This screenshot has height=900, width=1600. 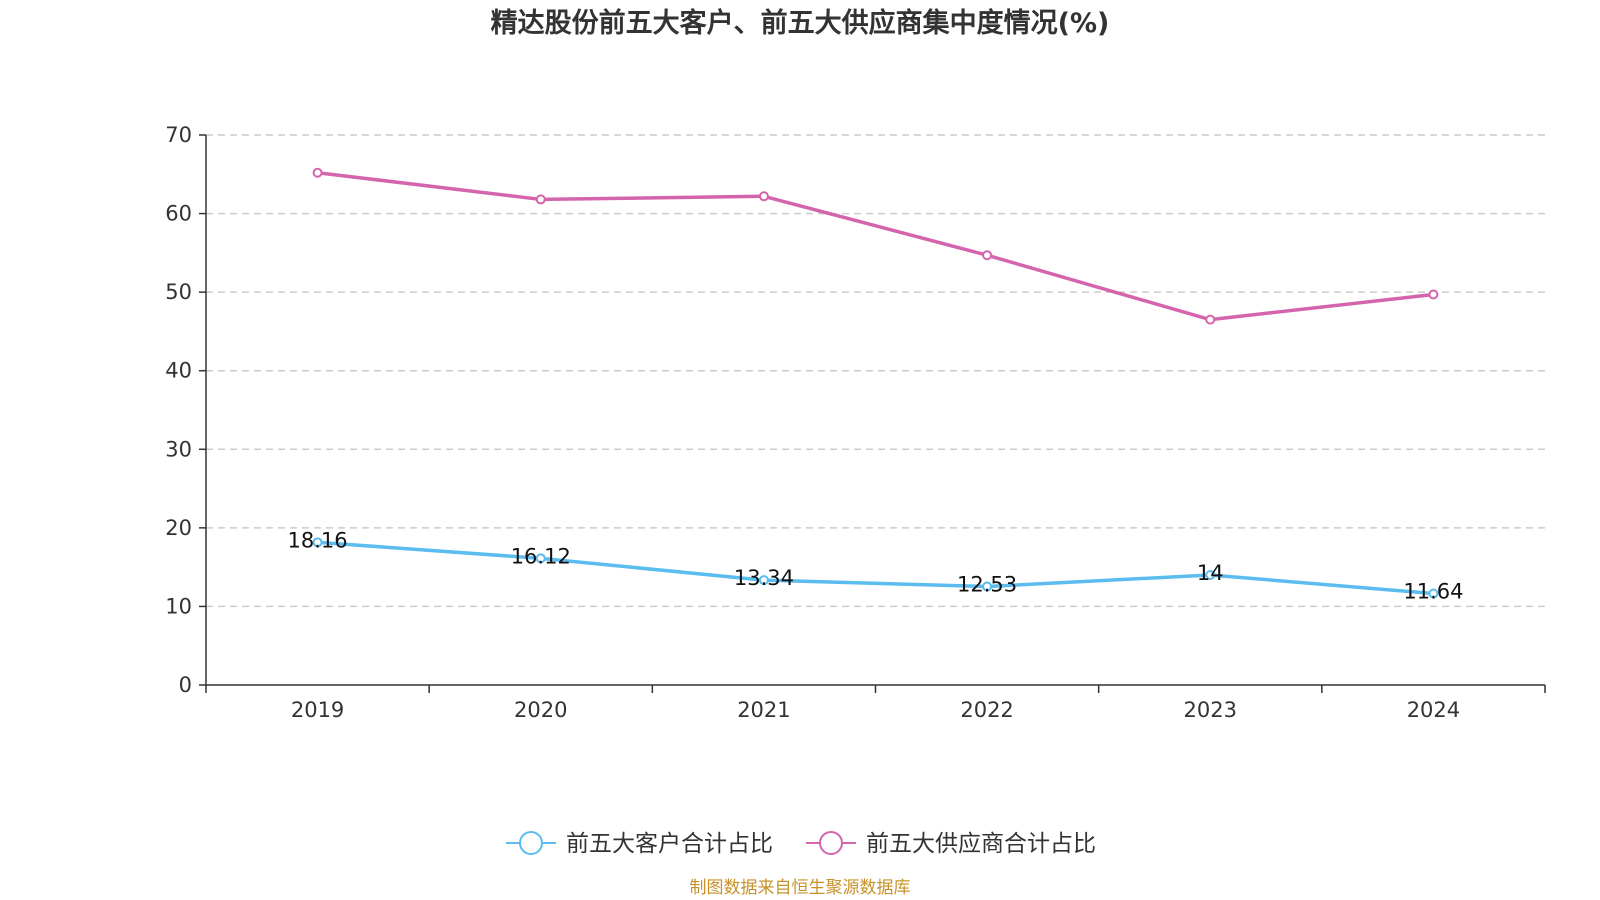 What do you see at coordinates (1433, 710) in the screenshot?
I see `x-tick-label: 2024` at bounding box center [1433, 710].